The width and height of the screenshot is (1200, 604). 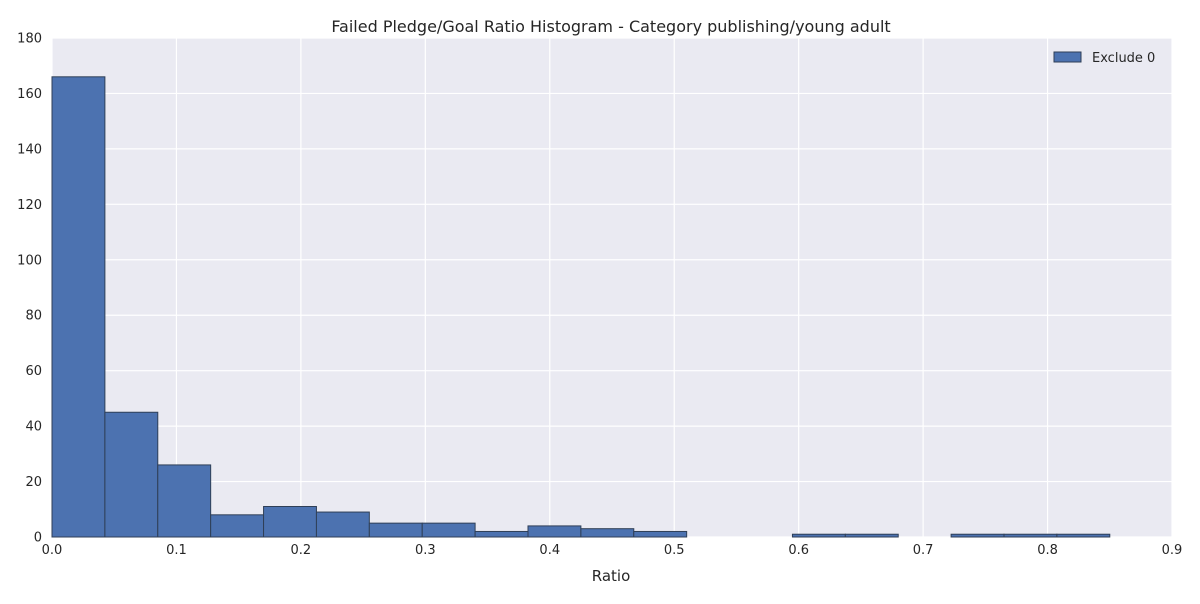 What do you see at coordinates (301, 550) in the screenshot?
I see `x-tick-label: 0.2` at bounding box center [301, 550].